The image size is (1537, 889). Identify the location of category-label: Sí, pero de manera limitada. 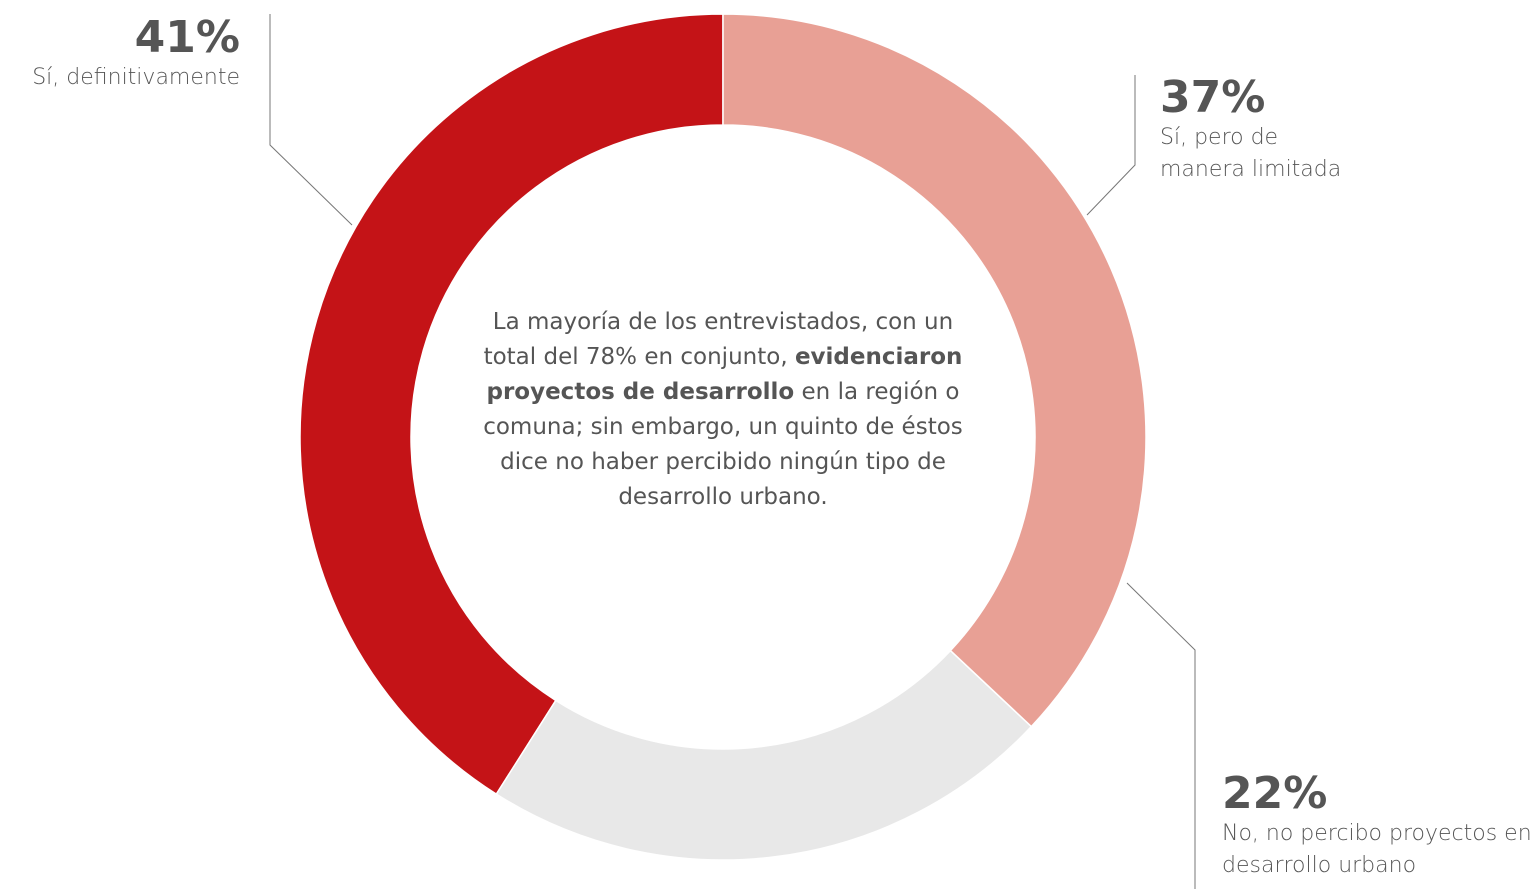
(1251, 153).